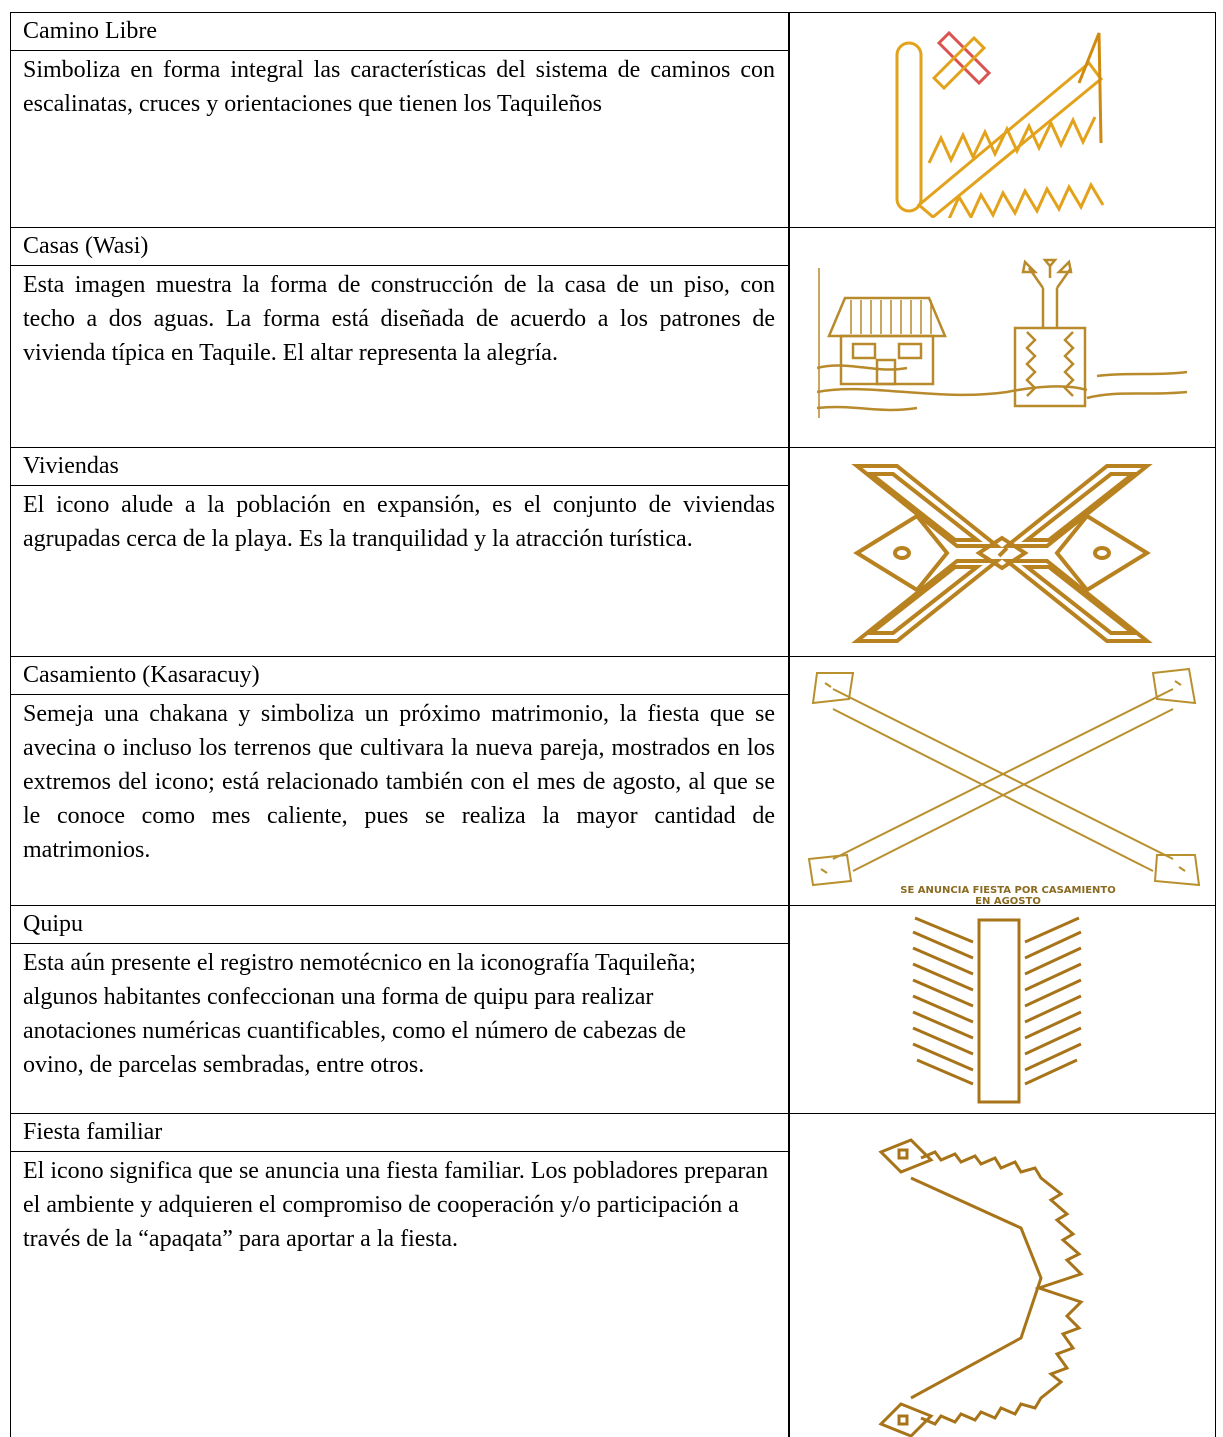 This screenshot has width=1223, height=1437. I want to click on quipu-icon, so click(997, 1010).